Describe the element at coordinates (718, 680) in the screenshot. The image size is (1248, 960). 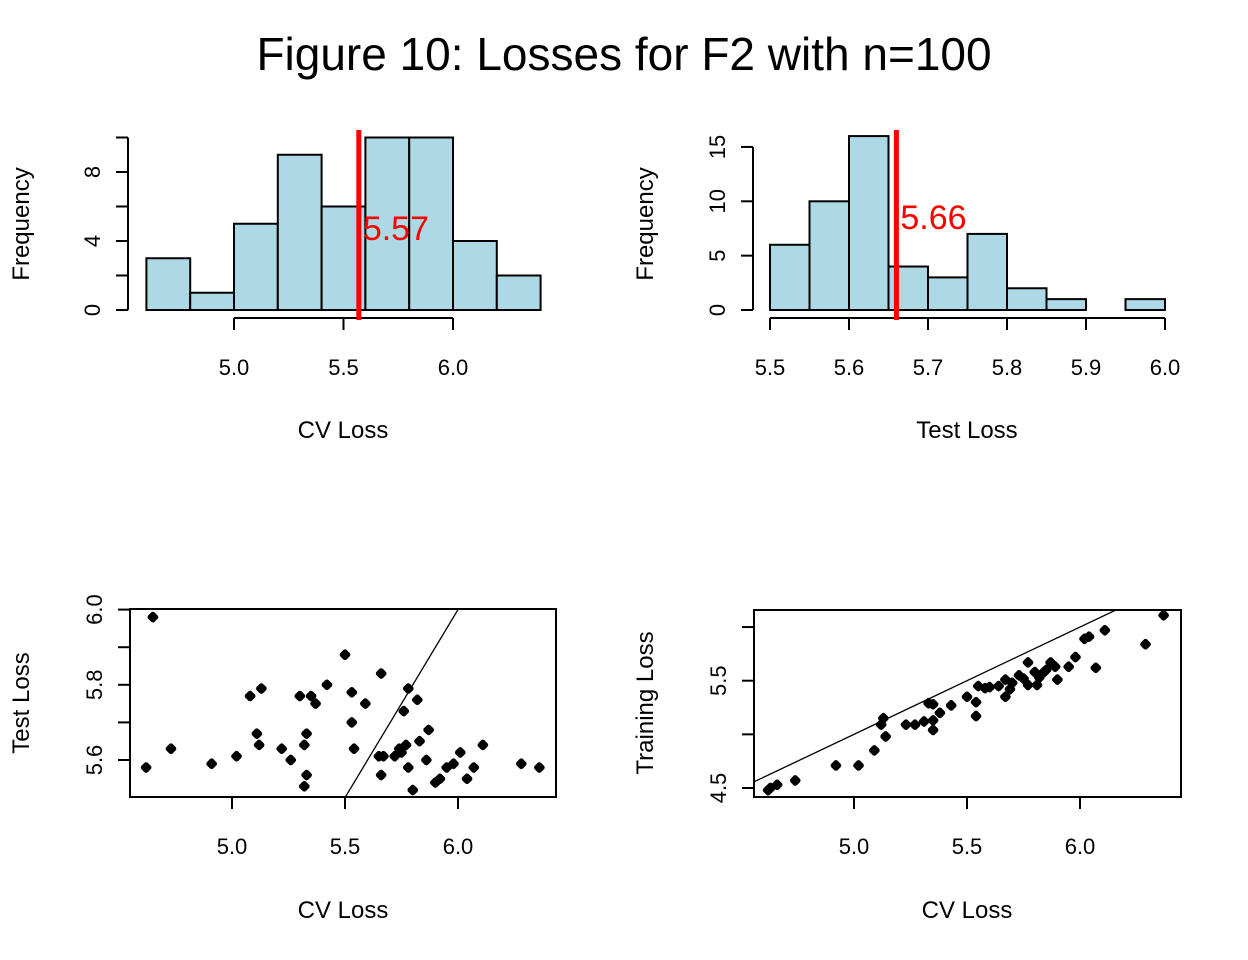
I see `y-tick-label: 5.5` at that location.